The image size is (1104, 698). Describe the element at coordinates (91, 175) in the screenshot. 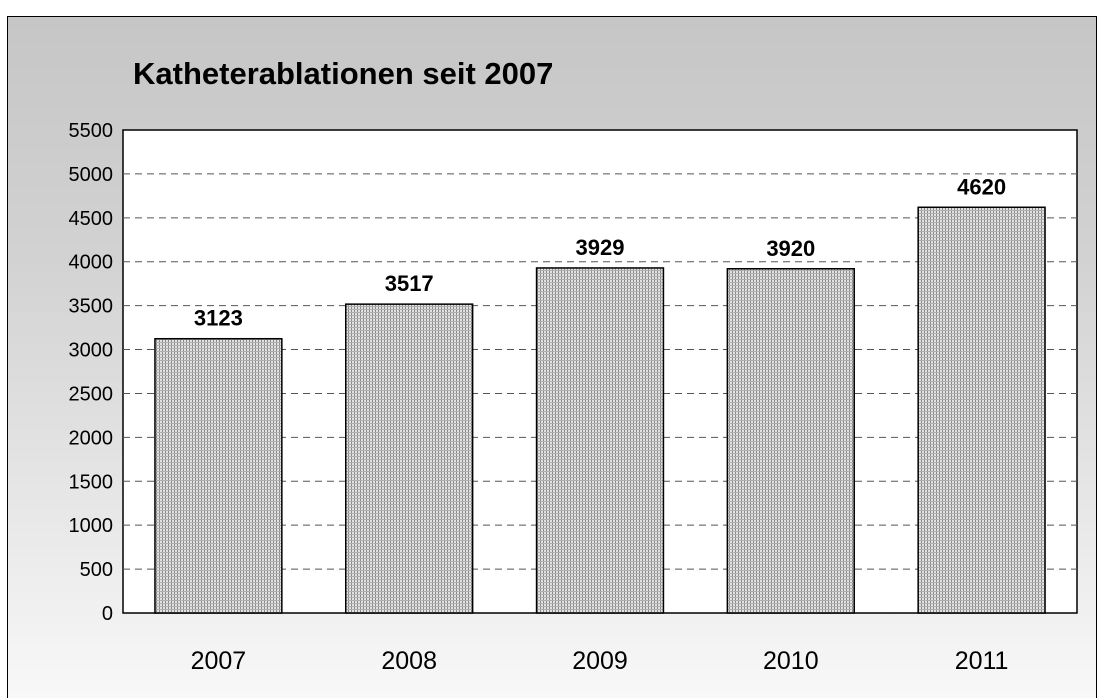

I see `y-tick-label: 5000` at that location.